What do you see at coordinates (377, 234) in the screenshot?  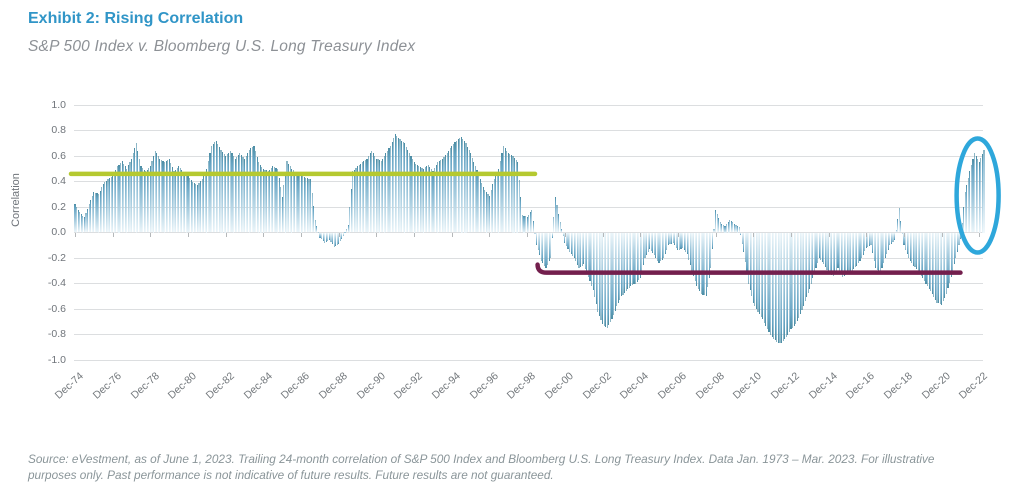 I see `x-tick` at bounding box center [377, 234].